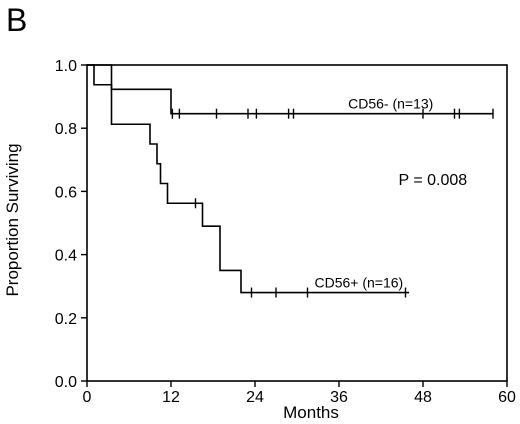 The height and width of the screenshot is (424, 520). Describe the element at coordinates (507, 397) in the screenshot. I see `x-tick-label: 60` at that location.